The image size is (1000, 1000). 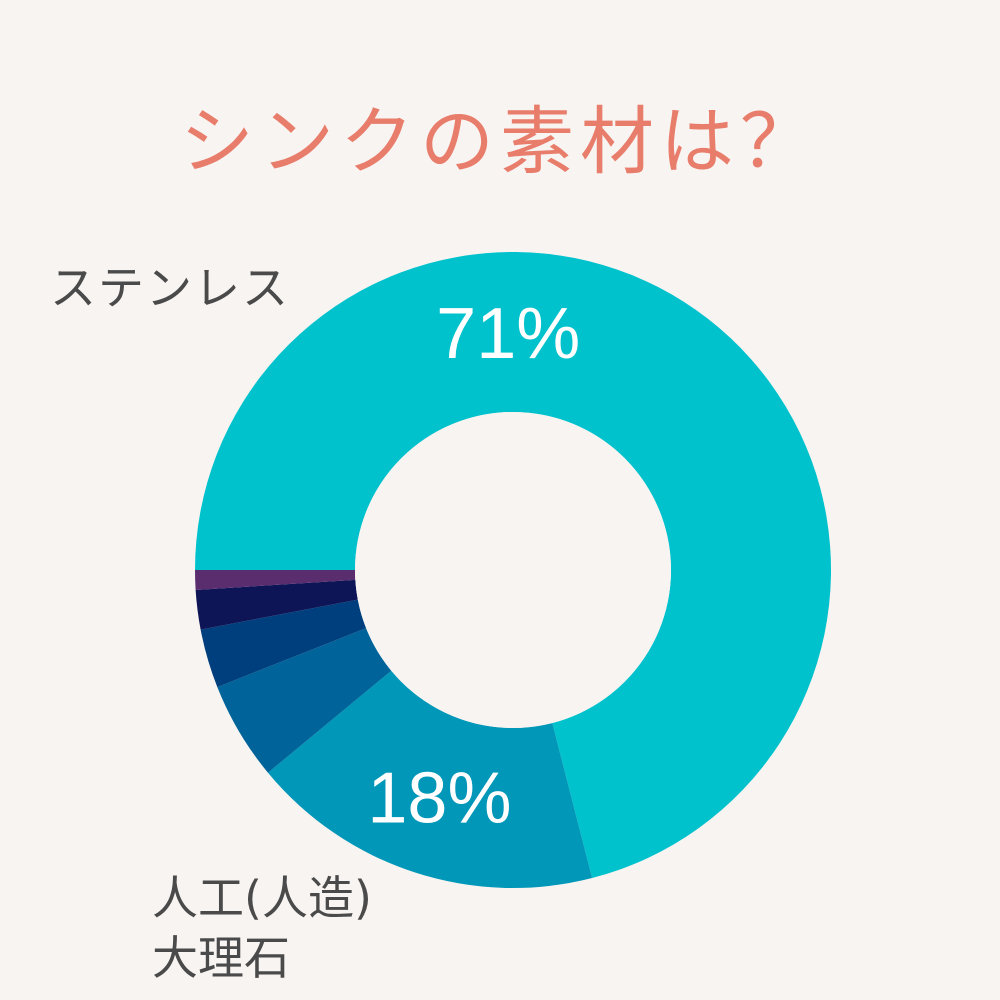 I want to click on value-label-group: 71% 18%, so click(x=473, y=566).